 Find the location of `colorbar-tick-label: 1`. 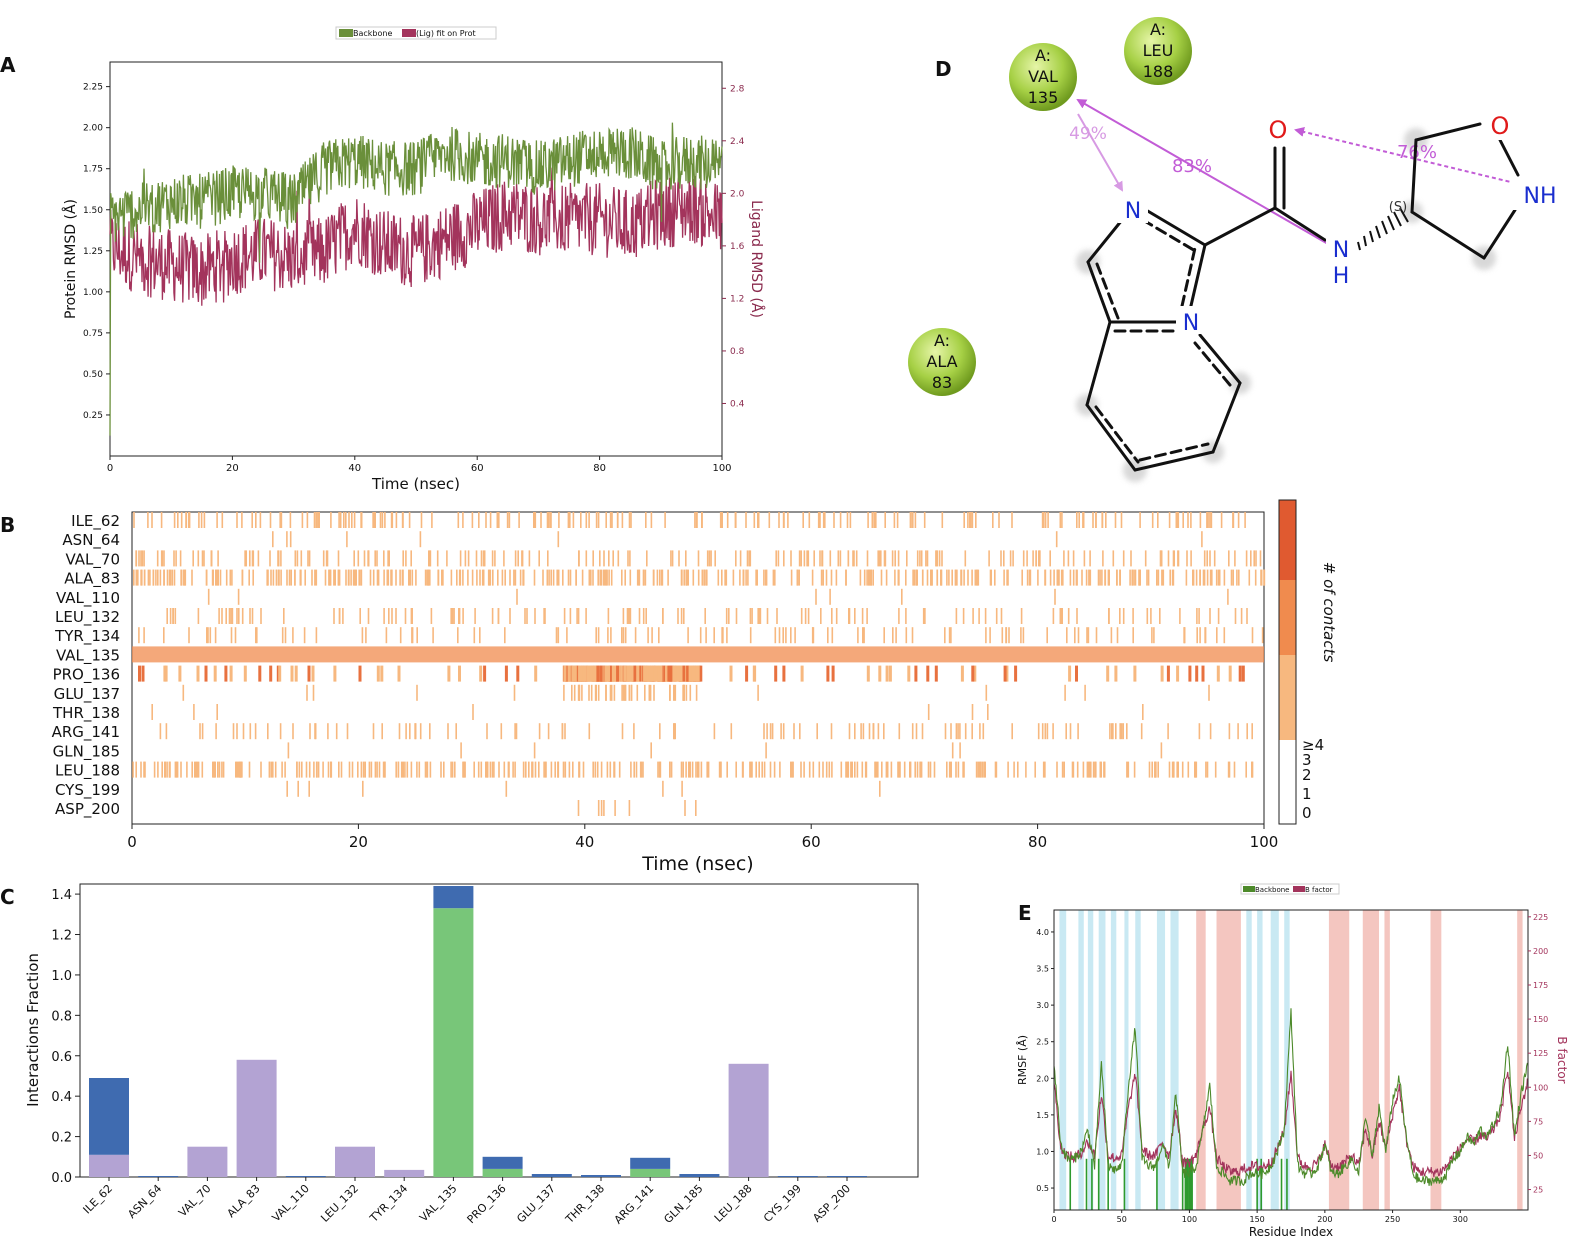

colorbar-tick-label: 1 is located at coordinates (1307, 794).